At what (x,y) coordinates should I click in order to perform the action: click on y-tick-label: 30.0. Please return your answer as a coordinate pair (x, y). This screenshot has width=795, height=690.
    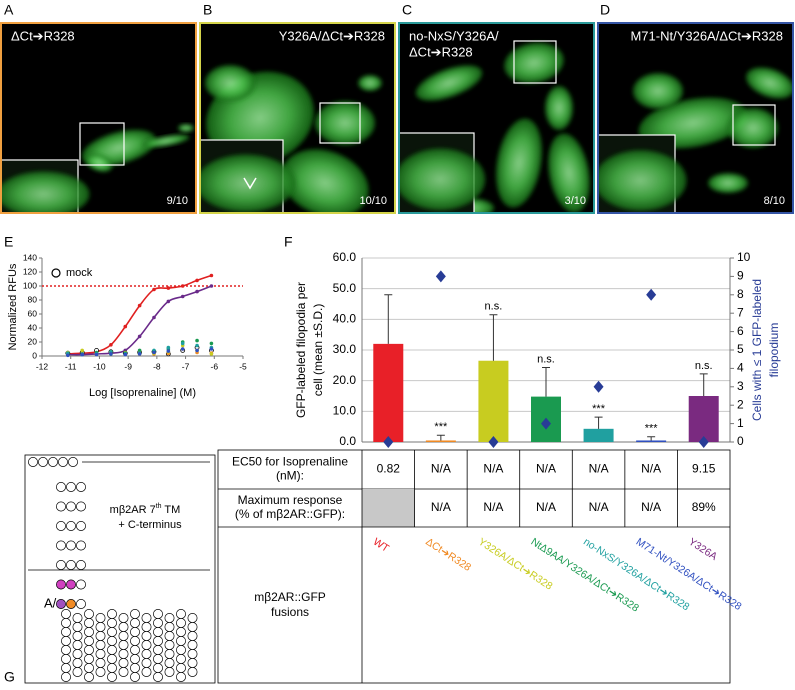
    Looking at the image, I should click on (345, 349).